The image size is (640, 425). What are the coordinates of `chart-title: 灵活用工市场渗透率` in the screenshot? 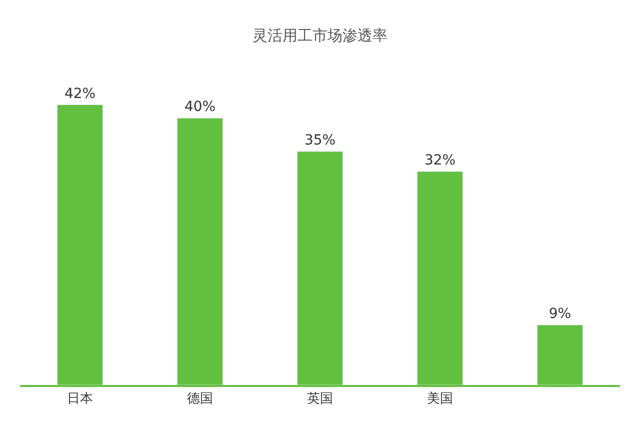 It's located at (320, 35).